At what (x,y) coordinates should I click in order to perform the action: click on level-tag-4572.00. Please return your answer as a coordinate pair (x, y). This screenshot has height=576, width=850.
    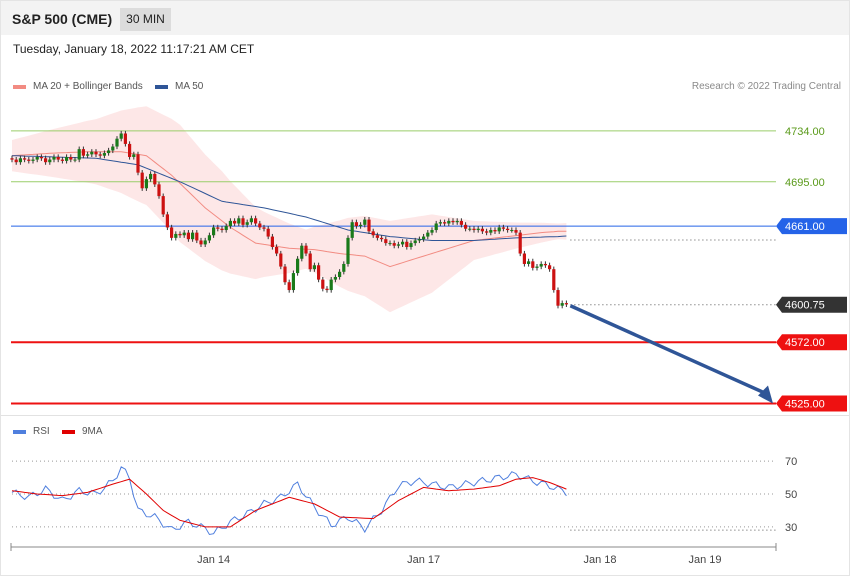
    Looking at the image, I should click on (811, 342).